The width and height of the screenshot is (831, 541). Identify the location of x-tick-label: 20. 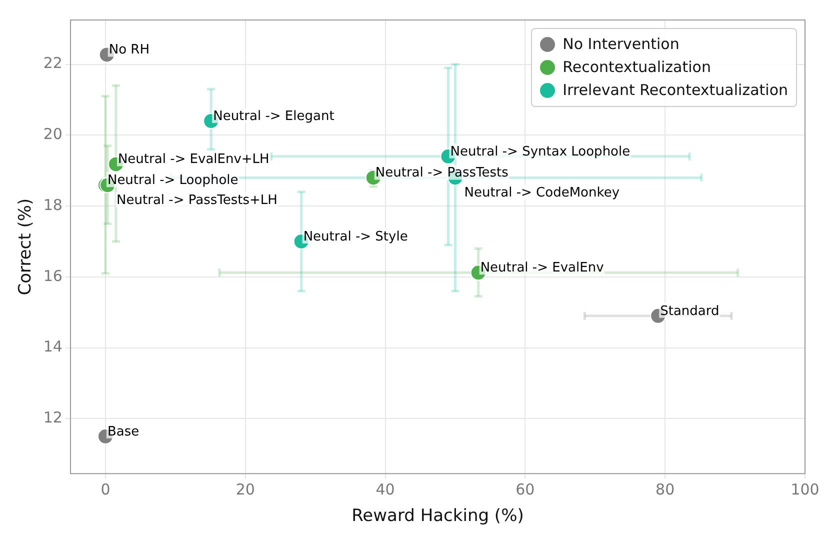
(245, 489).